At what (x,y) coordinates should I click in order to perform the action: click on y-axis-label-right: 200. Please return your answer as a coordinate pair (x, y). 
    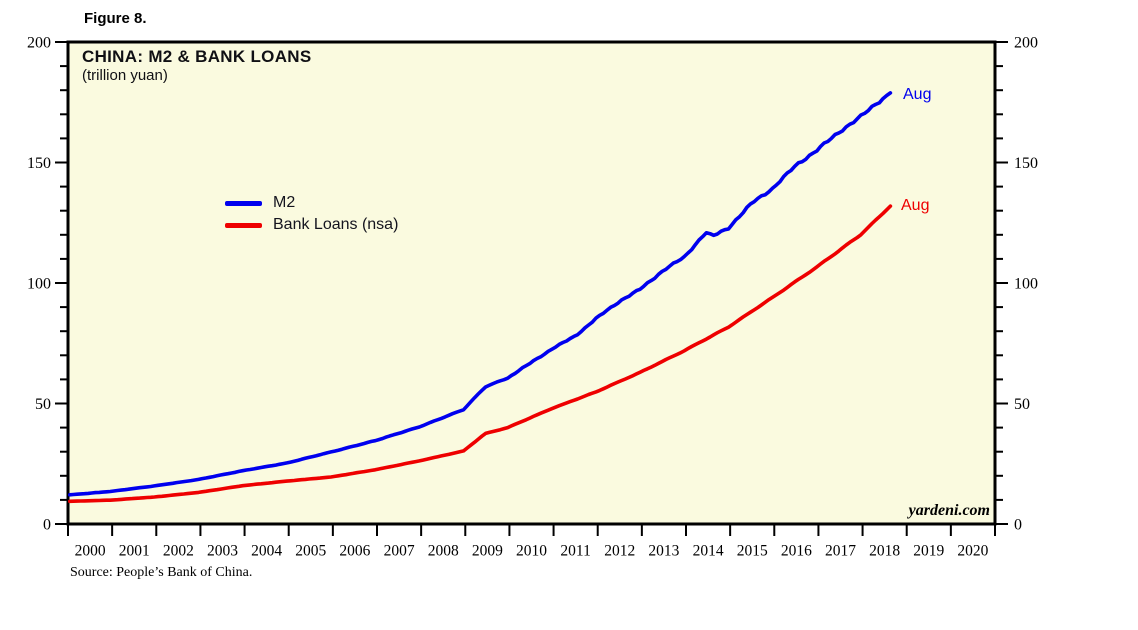
    Looking at the image, I should click on (1026, 43).